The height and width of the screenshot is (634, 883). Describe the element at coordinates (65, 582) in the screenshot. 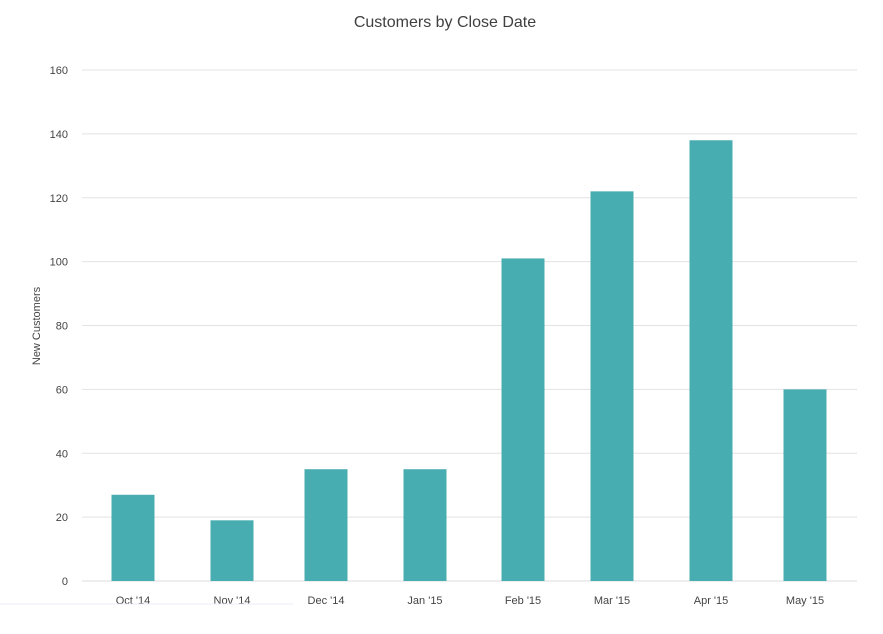

I see `y-tick-label: 0` at that location.